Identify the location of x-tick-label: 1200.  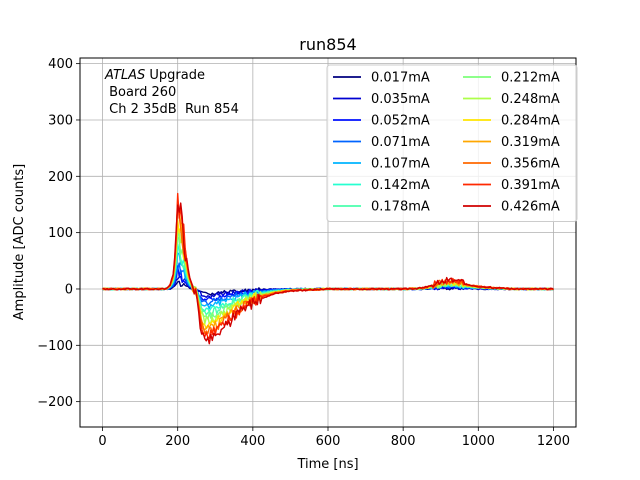
(553, 441).